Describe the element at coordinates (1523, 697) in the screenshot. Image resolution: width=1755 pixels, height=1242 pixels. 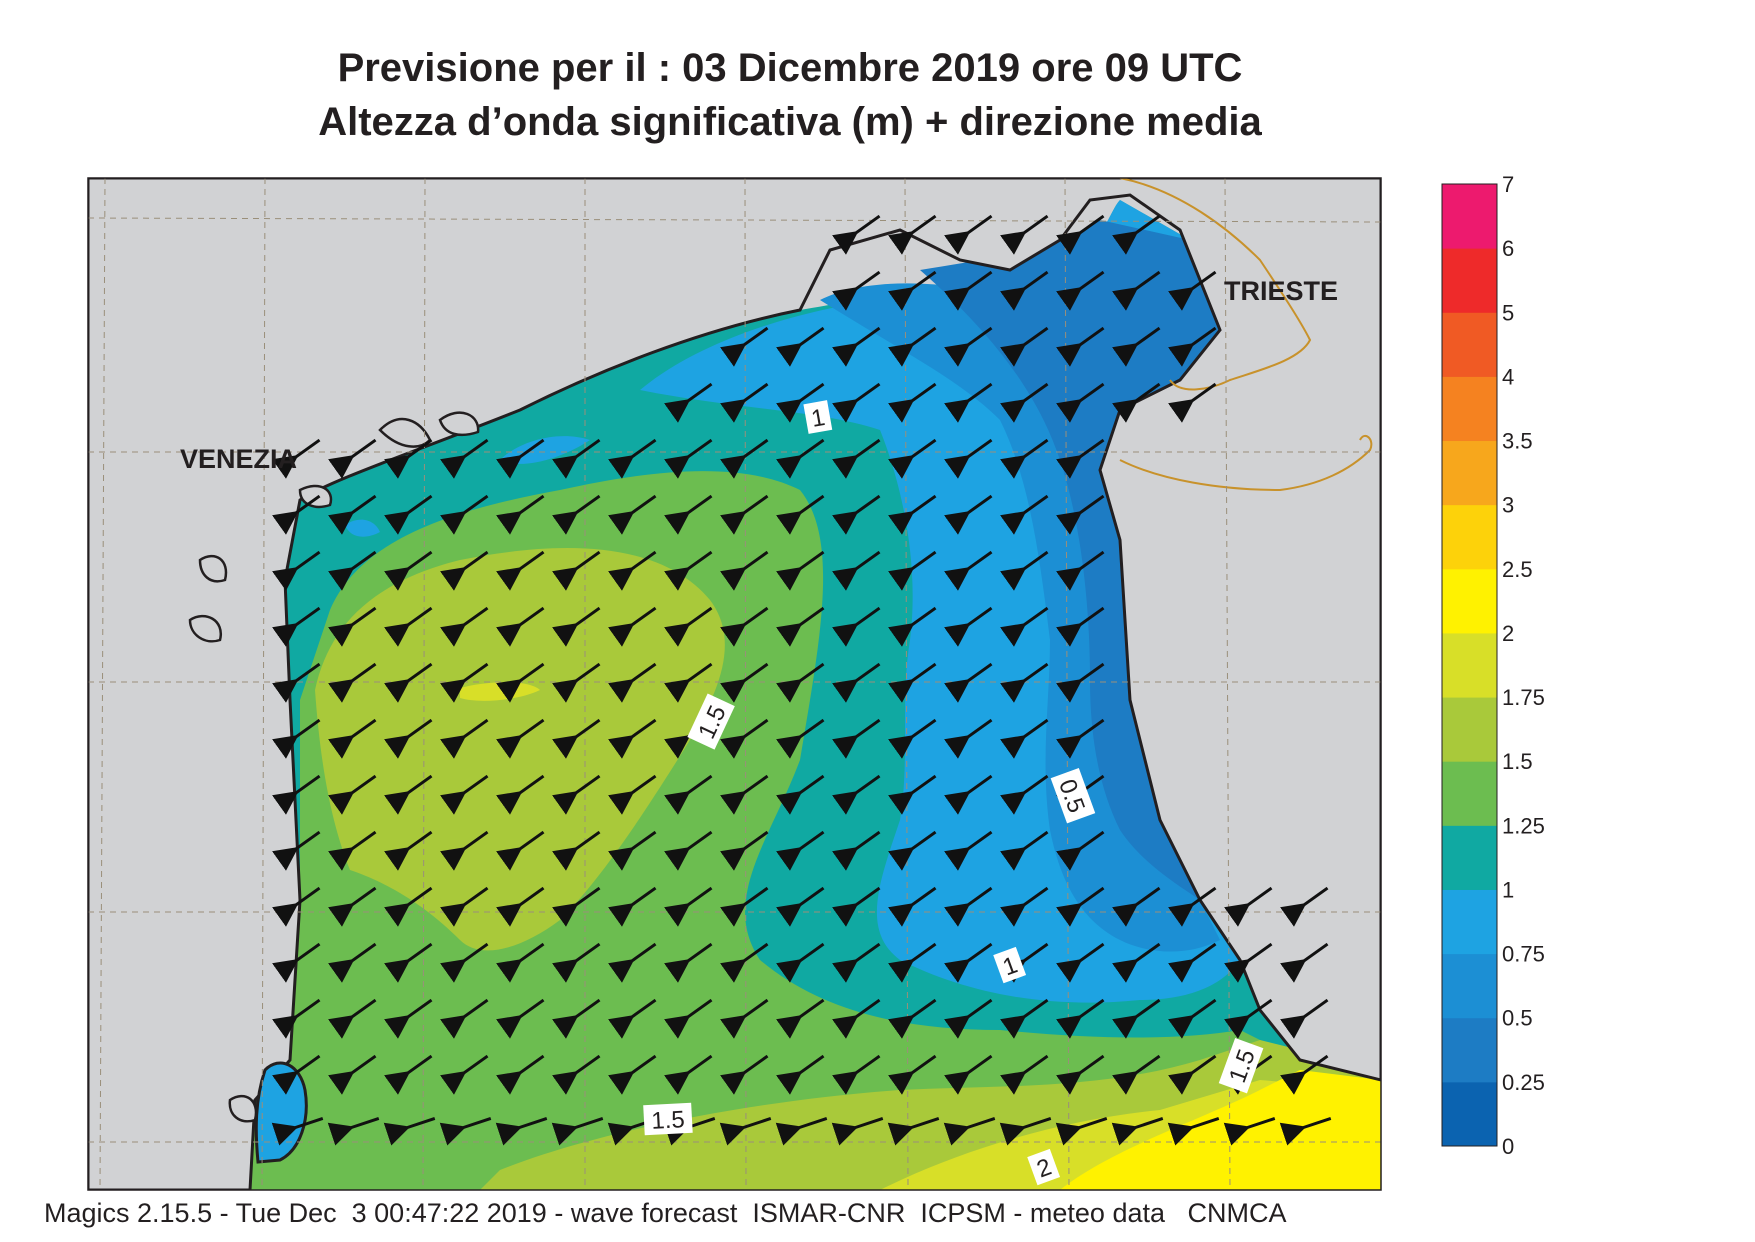
I see `legend-tick-label: 1.75` at that location.